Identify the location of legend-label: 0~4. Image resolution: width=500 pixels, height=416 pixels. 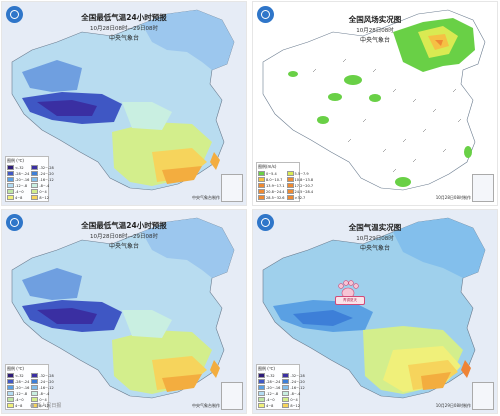
(43, 191).